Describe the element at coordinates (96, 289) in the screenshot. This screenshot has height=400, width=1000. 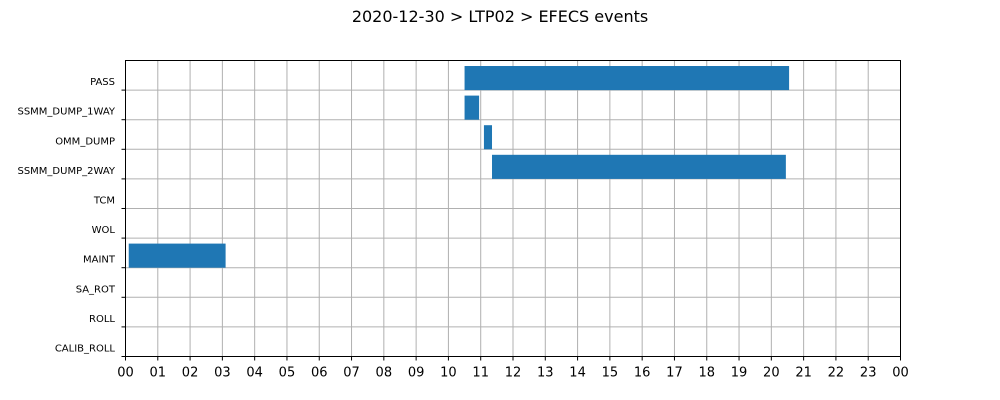
I see `y-category-label: SA_ROT` at that location.